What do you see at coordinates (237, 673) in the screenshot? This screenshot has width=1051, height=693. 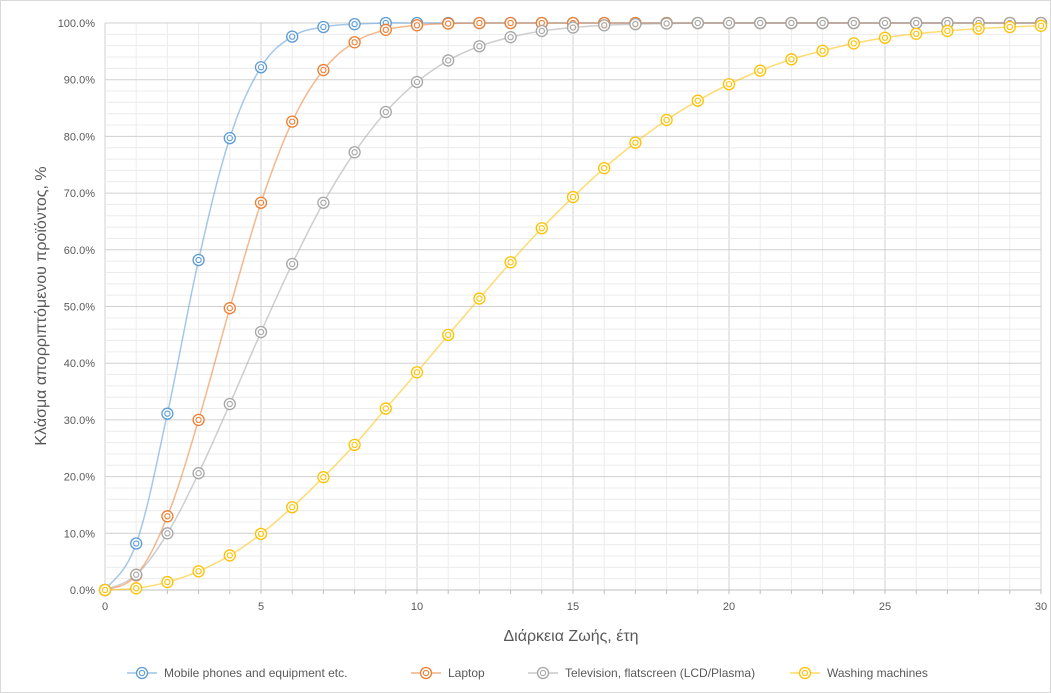 I see `legend-item-1: Mobile phones and equipment etc.` at bounding box center [237, 673].